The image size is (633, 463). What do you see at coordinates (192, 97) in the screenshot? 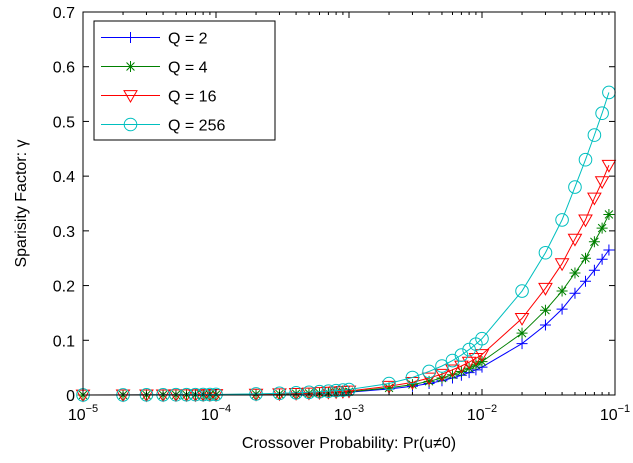
I see `legend-label: Q = 16` at bounding box center [192, 97].